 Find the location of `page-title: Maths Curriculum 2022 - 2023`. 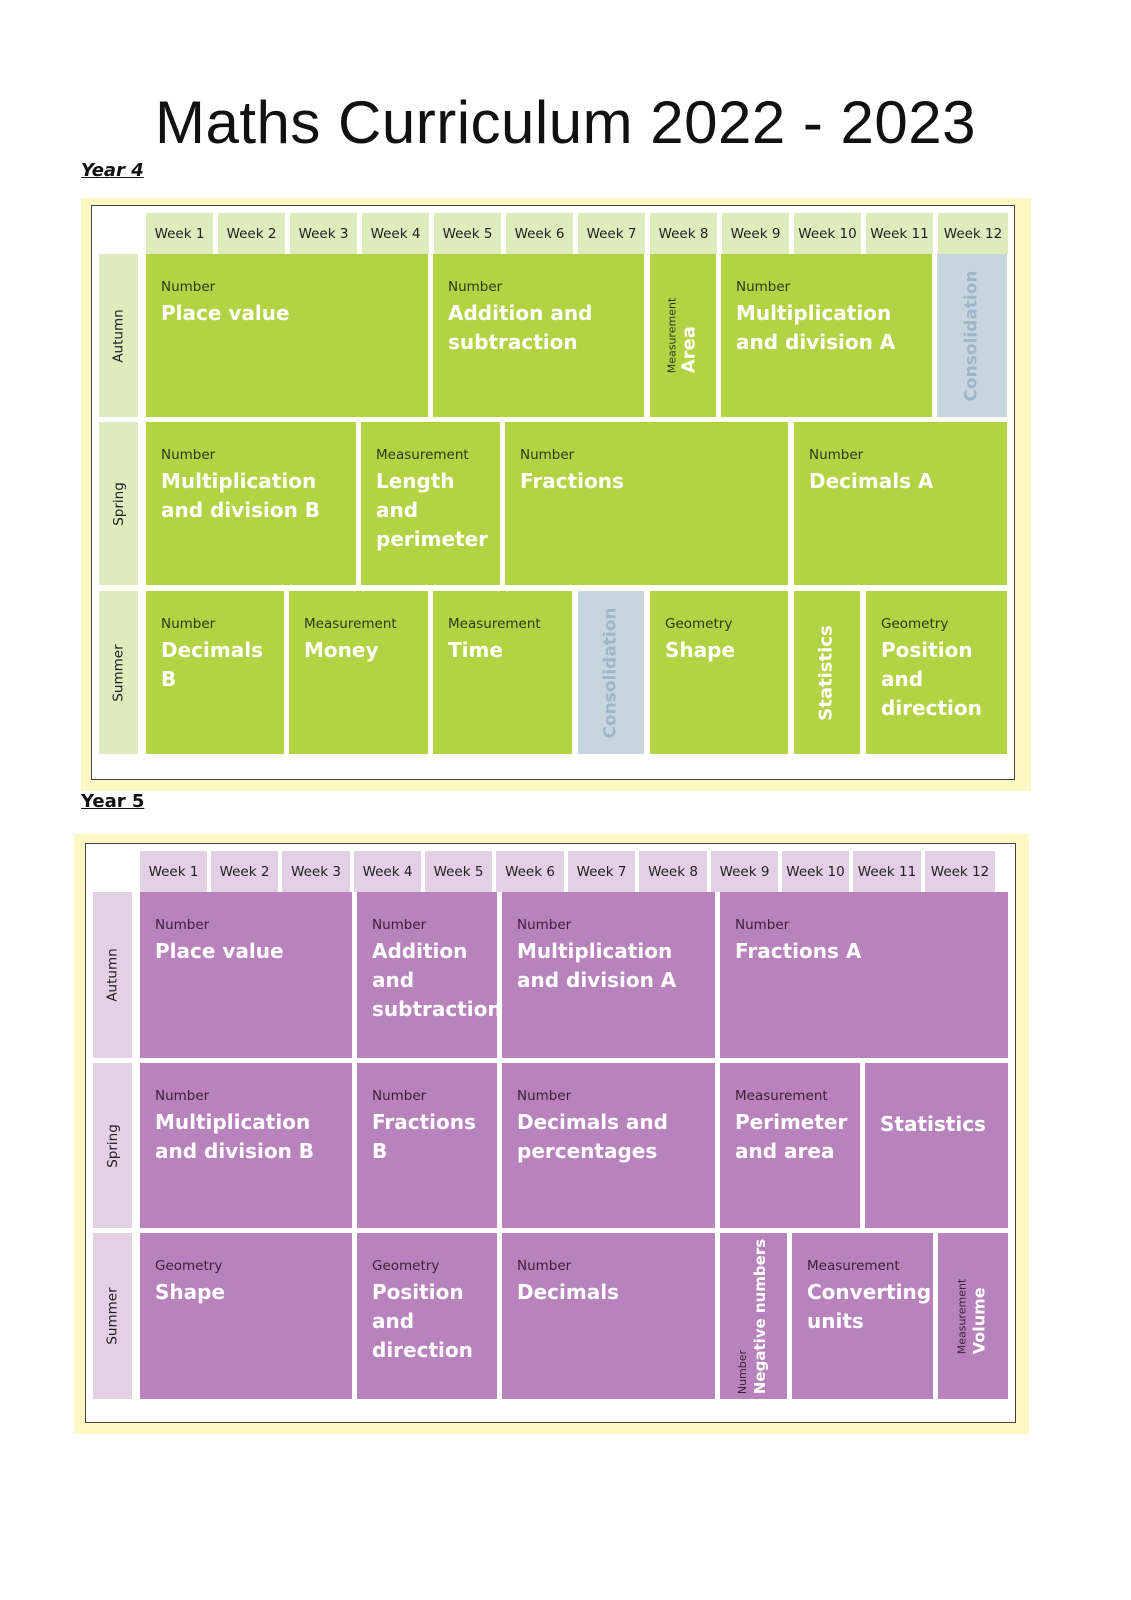

page-title: Maths Curriculum 2022 - 2023 is located at coordinates (565, 122).